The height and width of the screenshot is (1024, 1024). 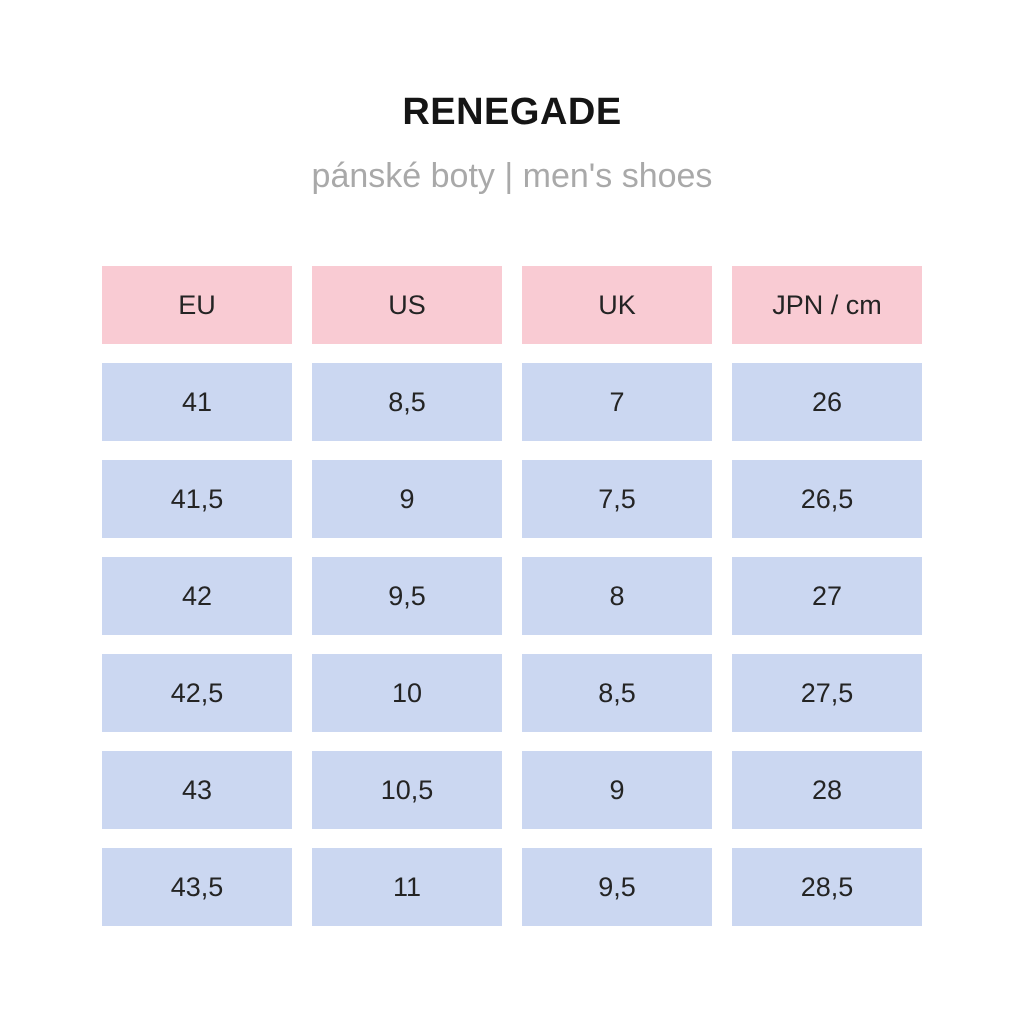 I want to click on column-header-us: US, so click(x=407, y=305).